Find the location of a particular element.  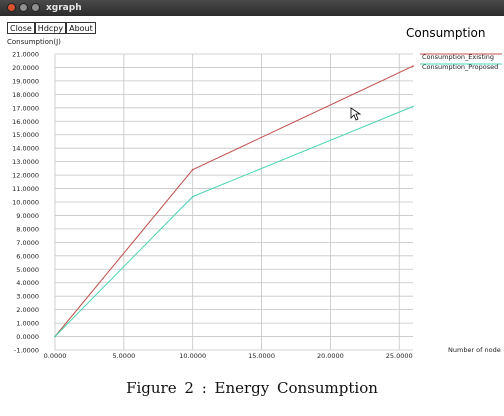

y-tick-label: 14.0000 is located at coordinates (25, 149).